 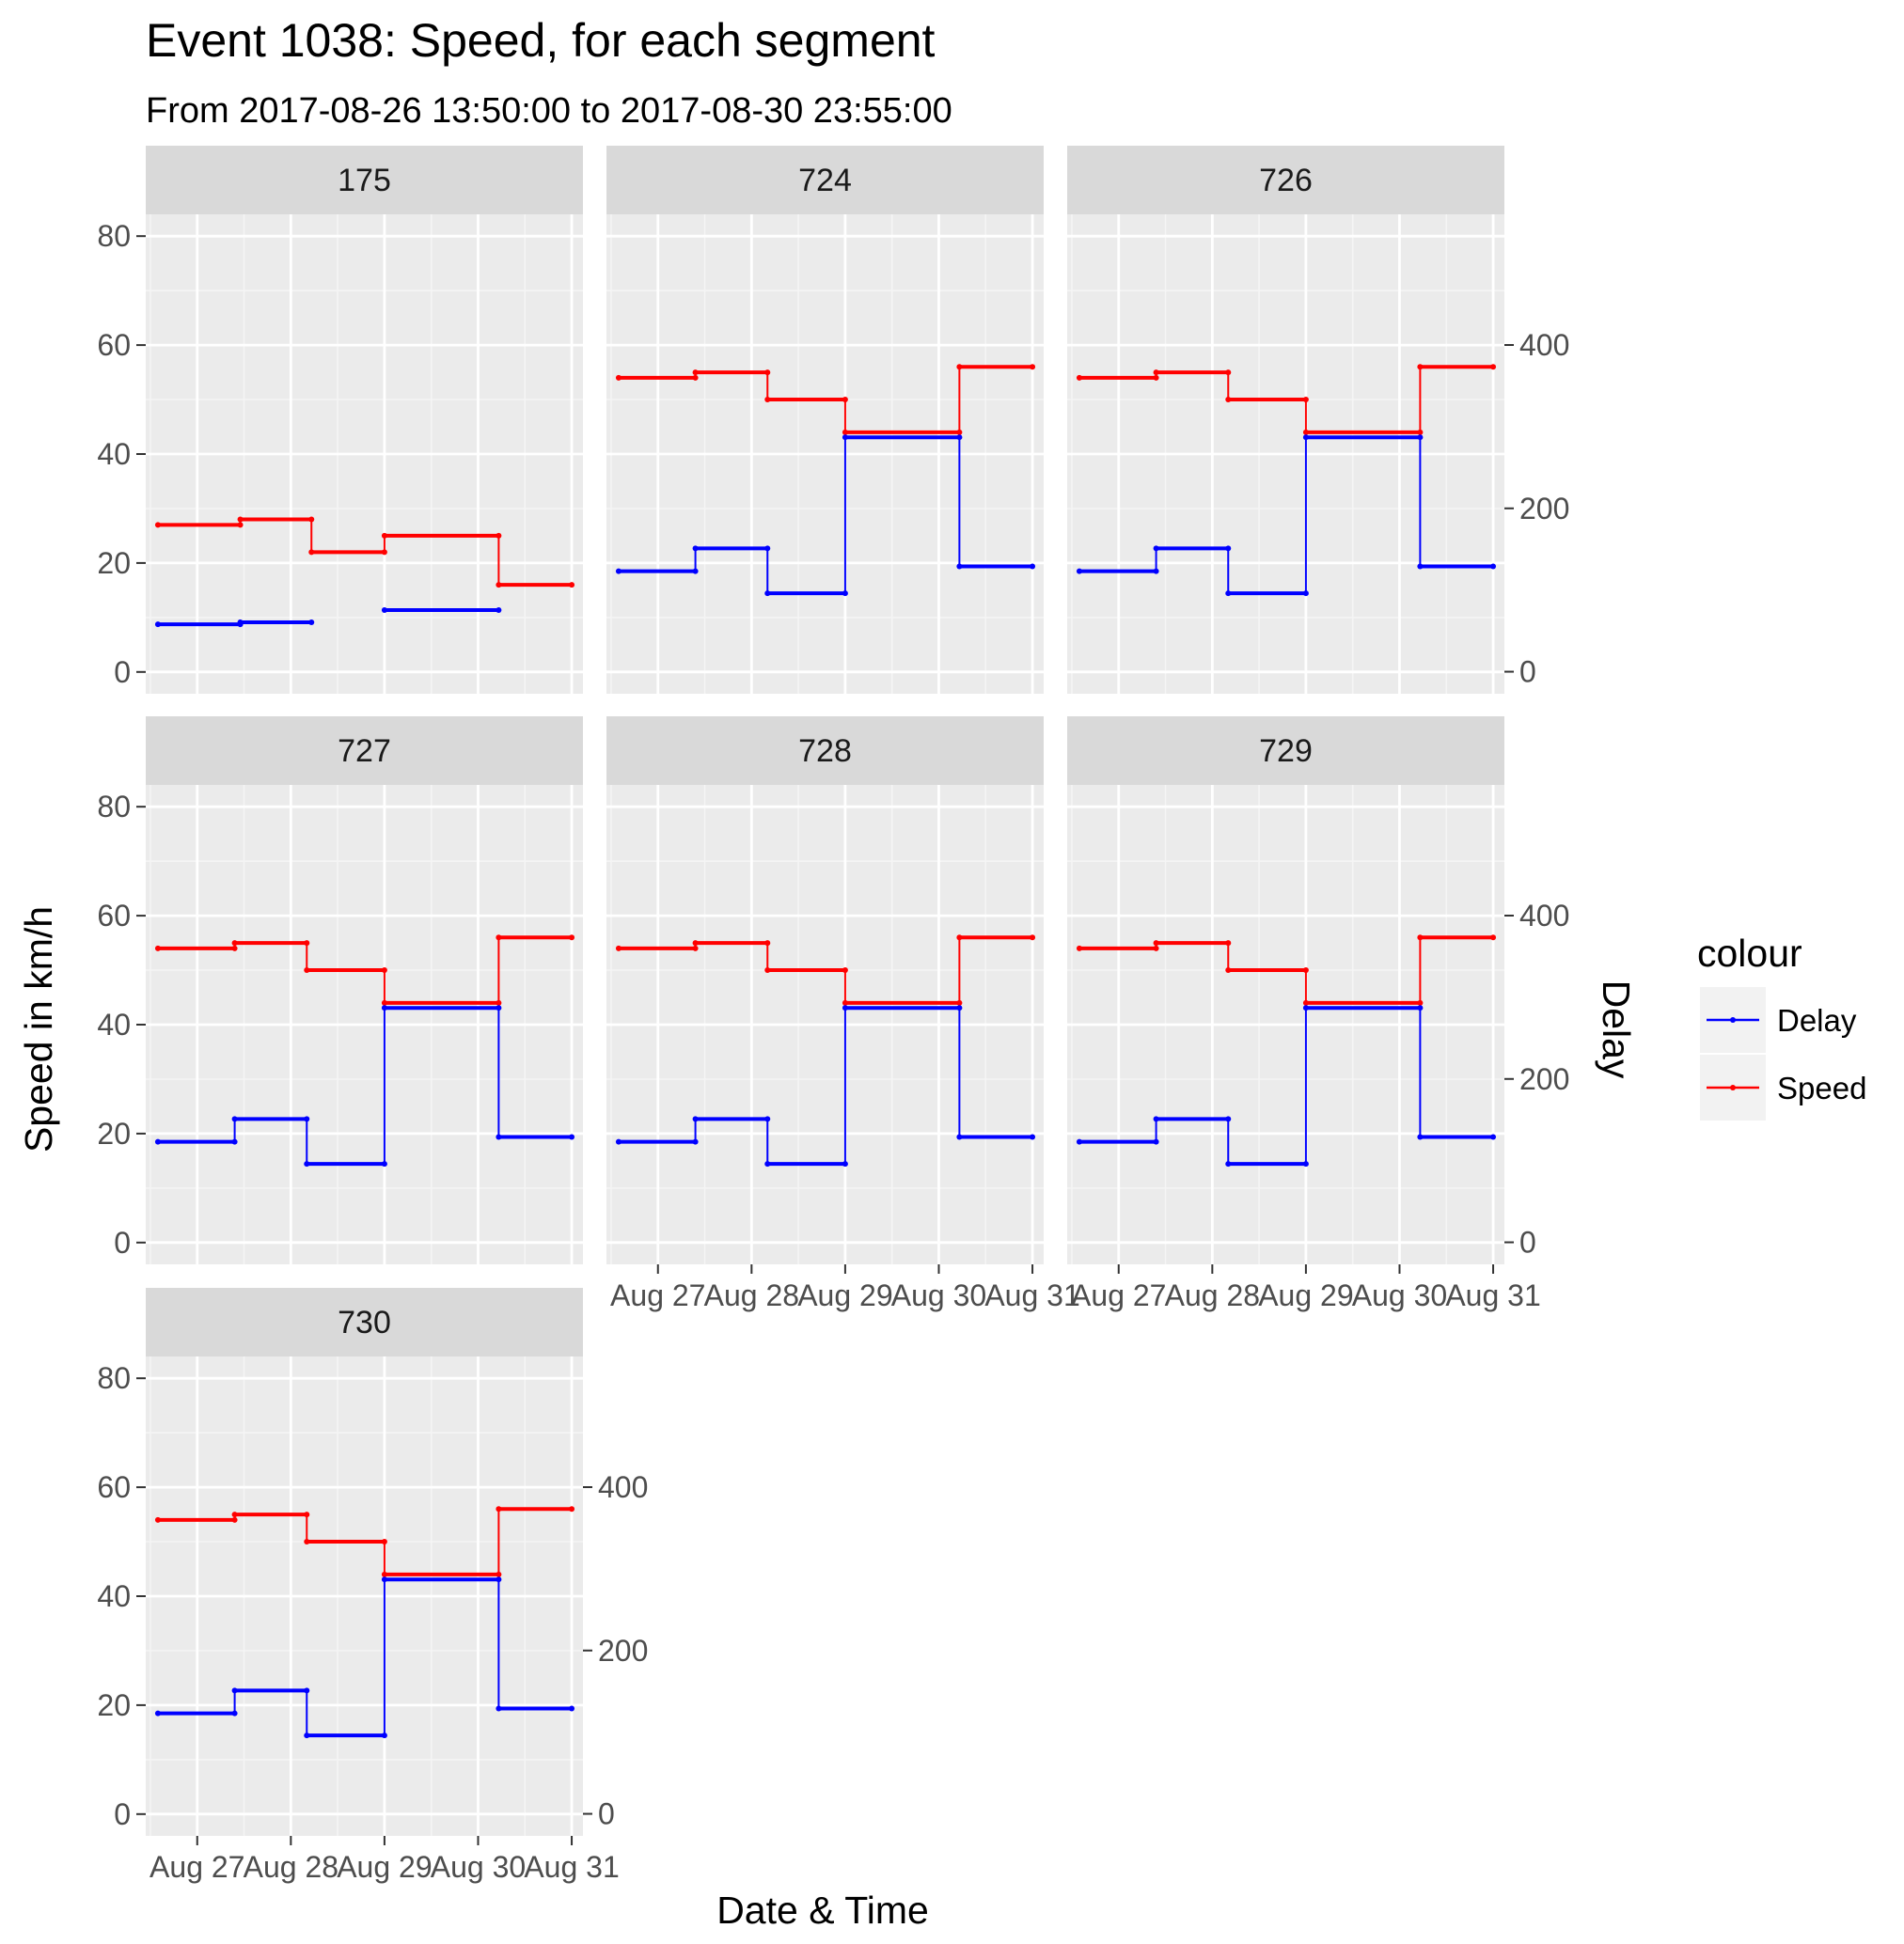 What do you see at coordinates (822, 1910) in the screenshot?
I see `x-axis-label: Date & Time` at bounding box center [822, 1910].